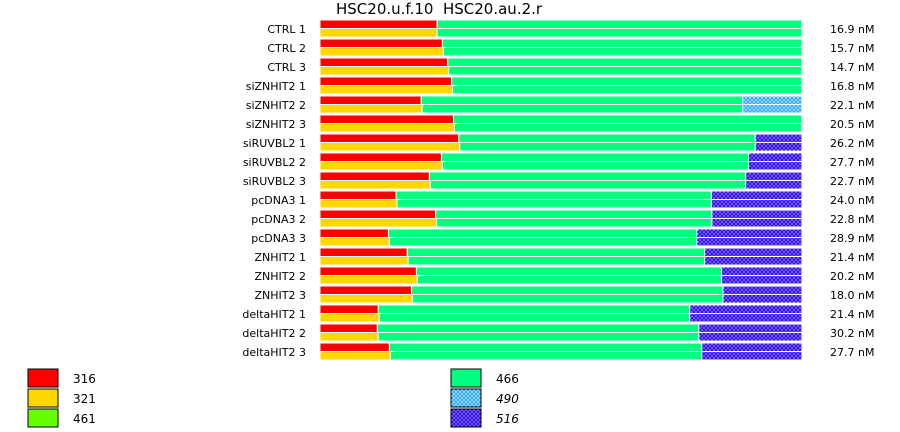  I want to click on row-5: siZNHIT2 2 22.1 nM, so click(560, 104).